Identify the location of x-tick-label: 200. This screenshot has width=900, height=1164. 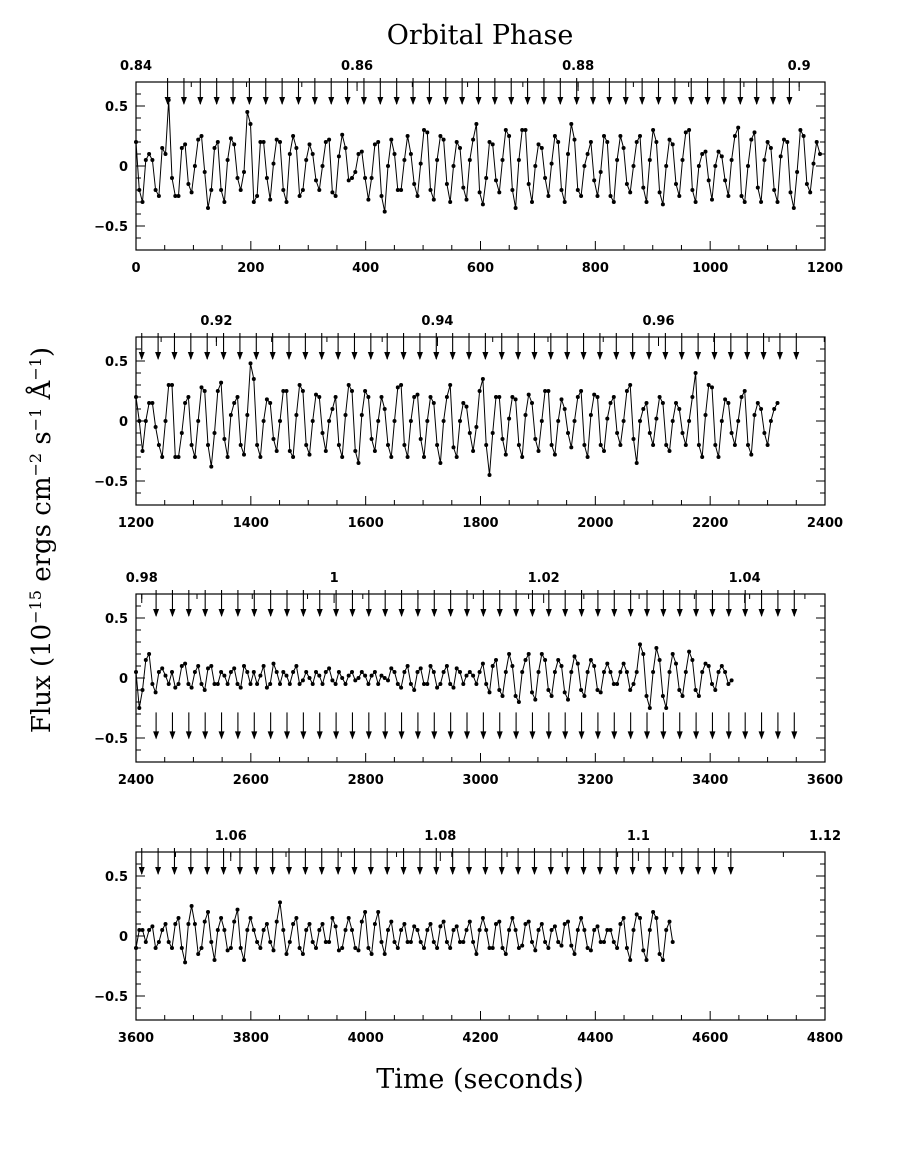
(250, 268).